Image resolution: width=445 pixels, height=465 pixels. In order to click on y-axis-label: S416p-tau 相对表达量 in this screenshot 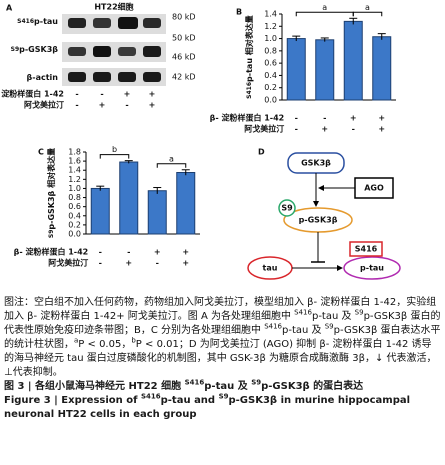, I will do `click(249, 57)`.